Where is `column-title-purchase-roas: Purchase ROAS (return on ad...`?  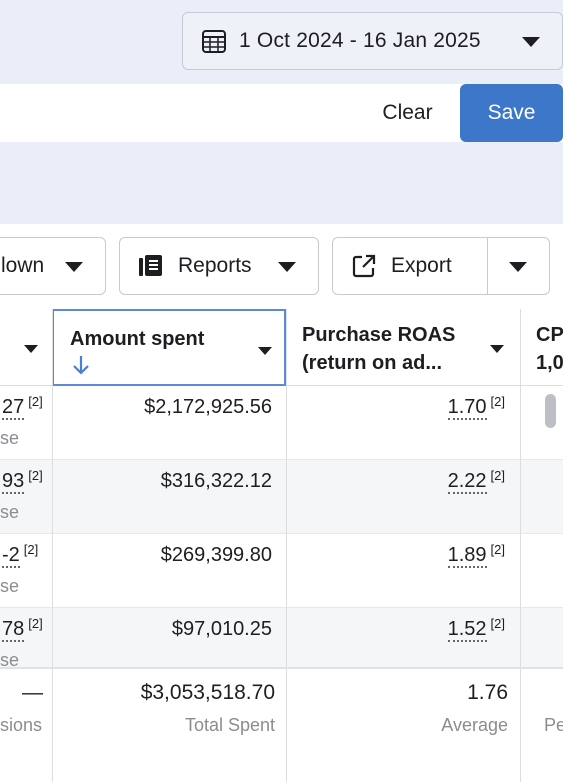
column-title-purchase-roas: Purchase ROAS (return on ad... is located at coordinates (379, 349).